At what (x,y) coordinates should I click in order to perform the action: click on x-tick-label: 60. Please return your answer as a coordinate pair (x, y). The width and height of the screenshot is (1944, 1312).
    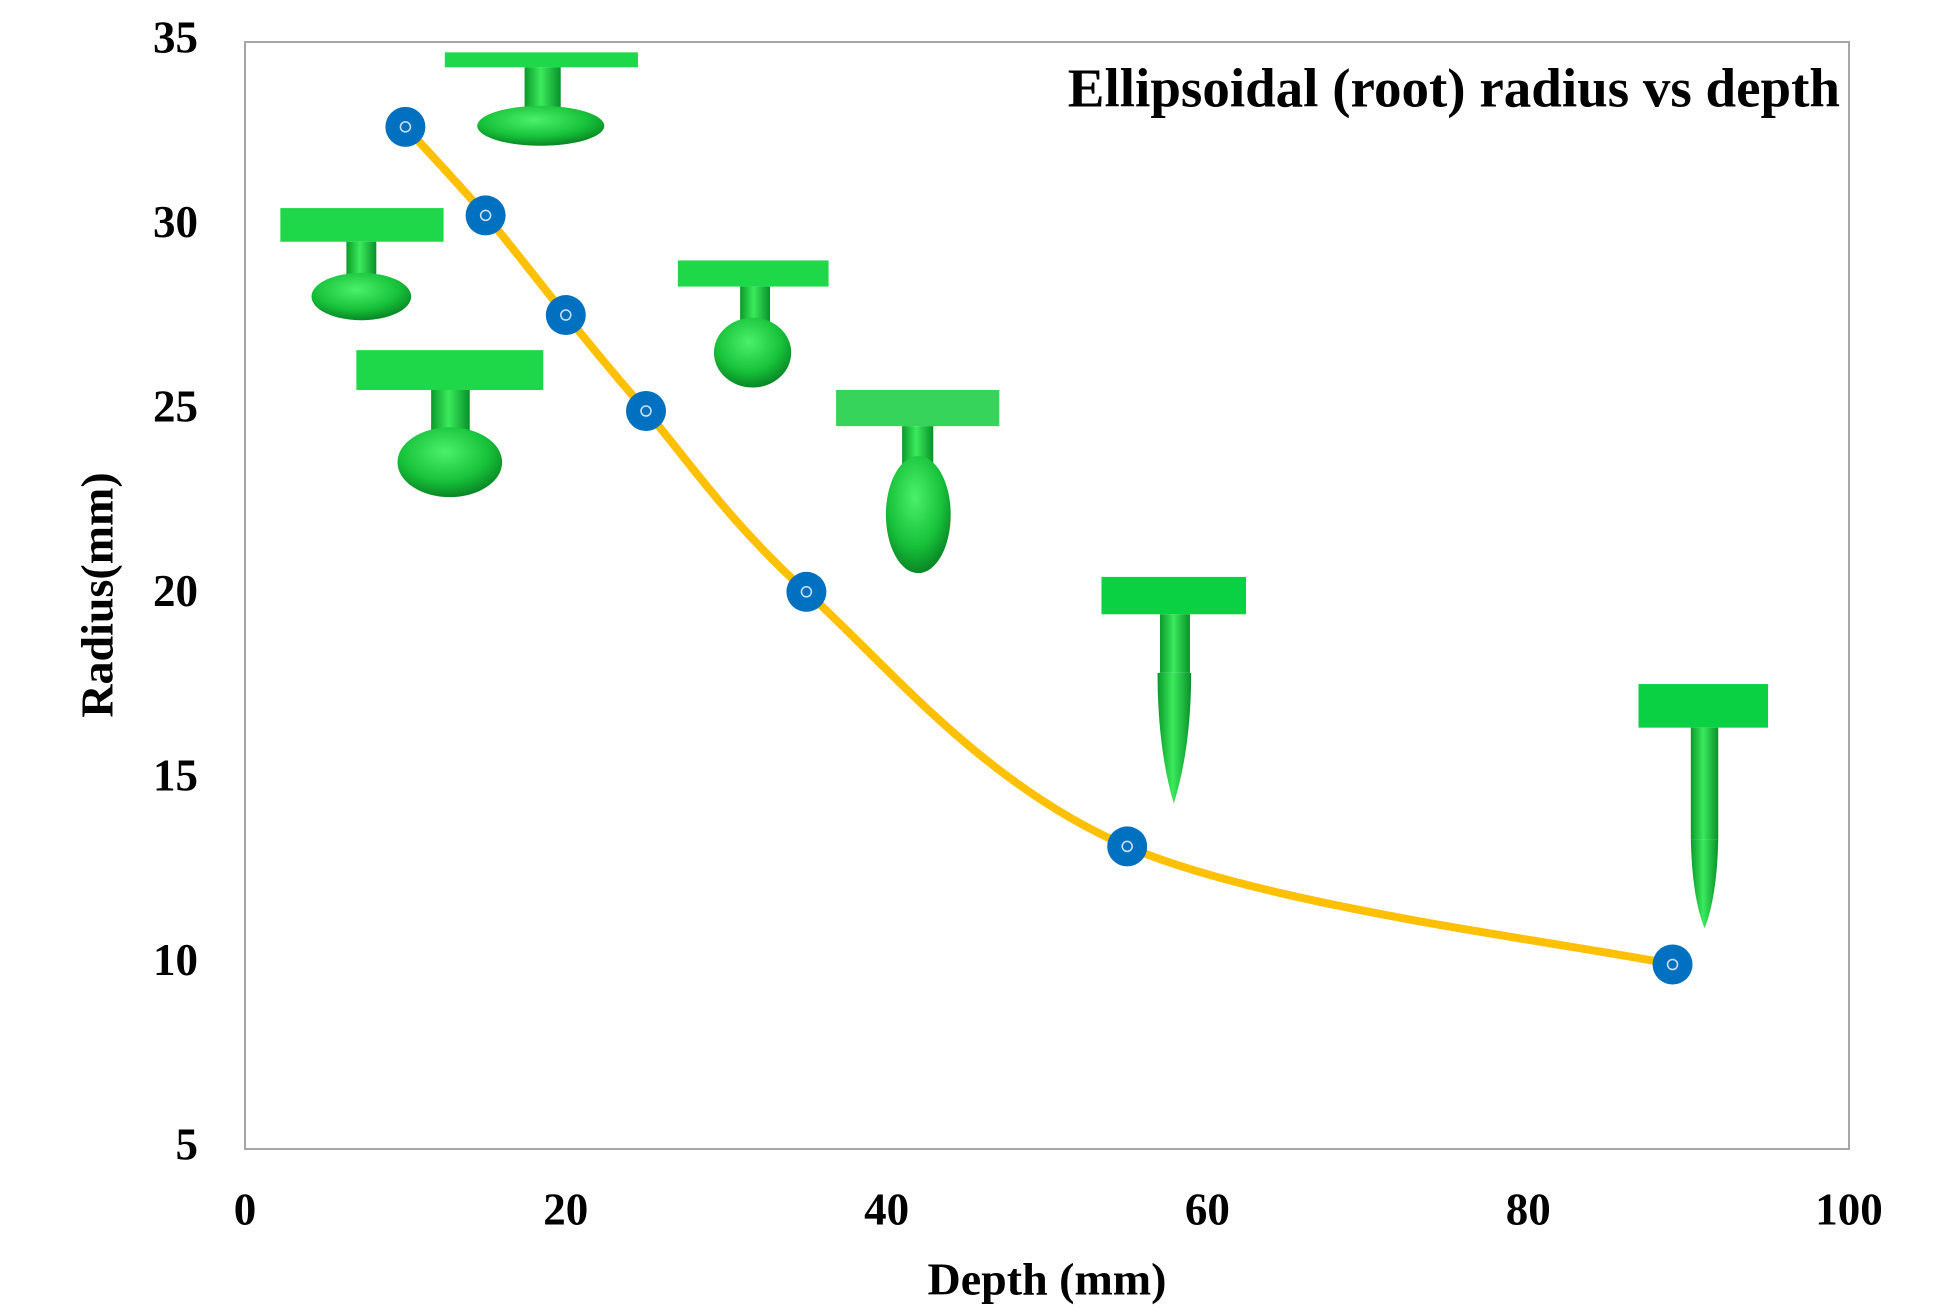
    Looking at the image, I should click on (1207, 1209).